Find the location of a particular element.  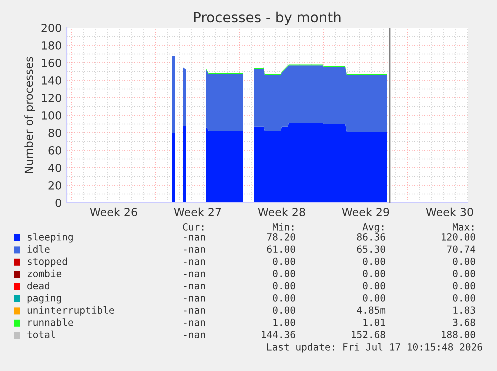

text: 1.01 is located at coordinates (375, 322).